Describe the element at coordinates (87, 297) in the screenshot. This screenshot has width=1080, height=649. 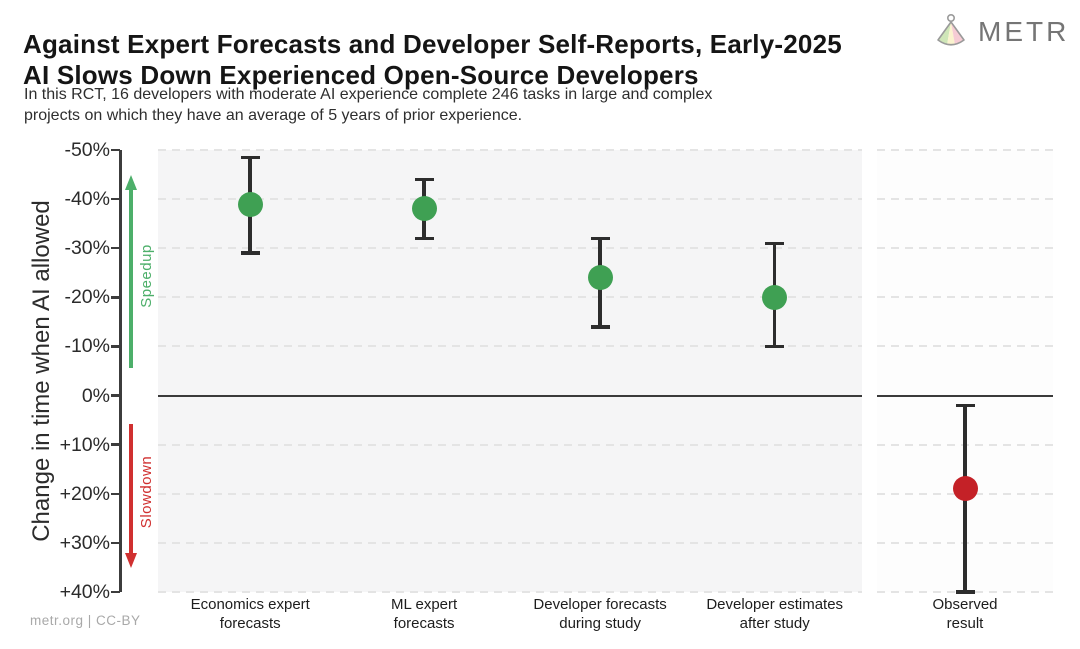
I see `y-tick-label: -20%` at that location.